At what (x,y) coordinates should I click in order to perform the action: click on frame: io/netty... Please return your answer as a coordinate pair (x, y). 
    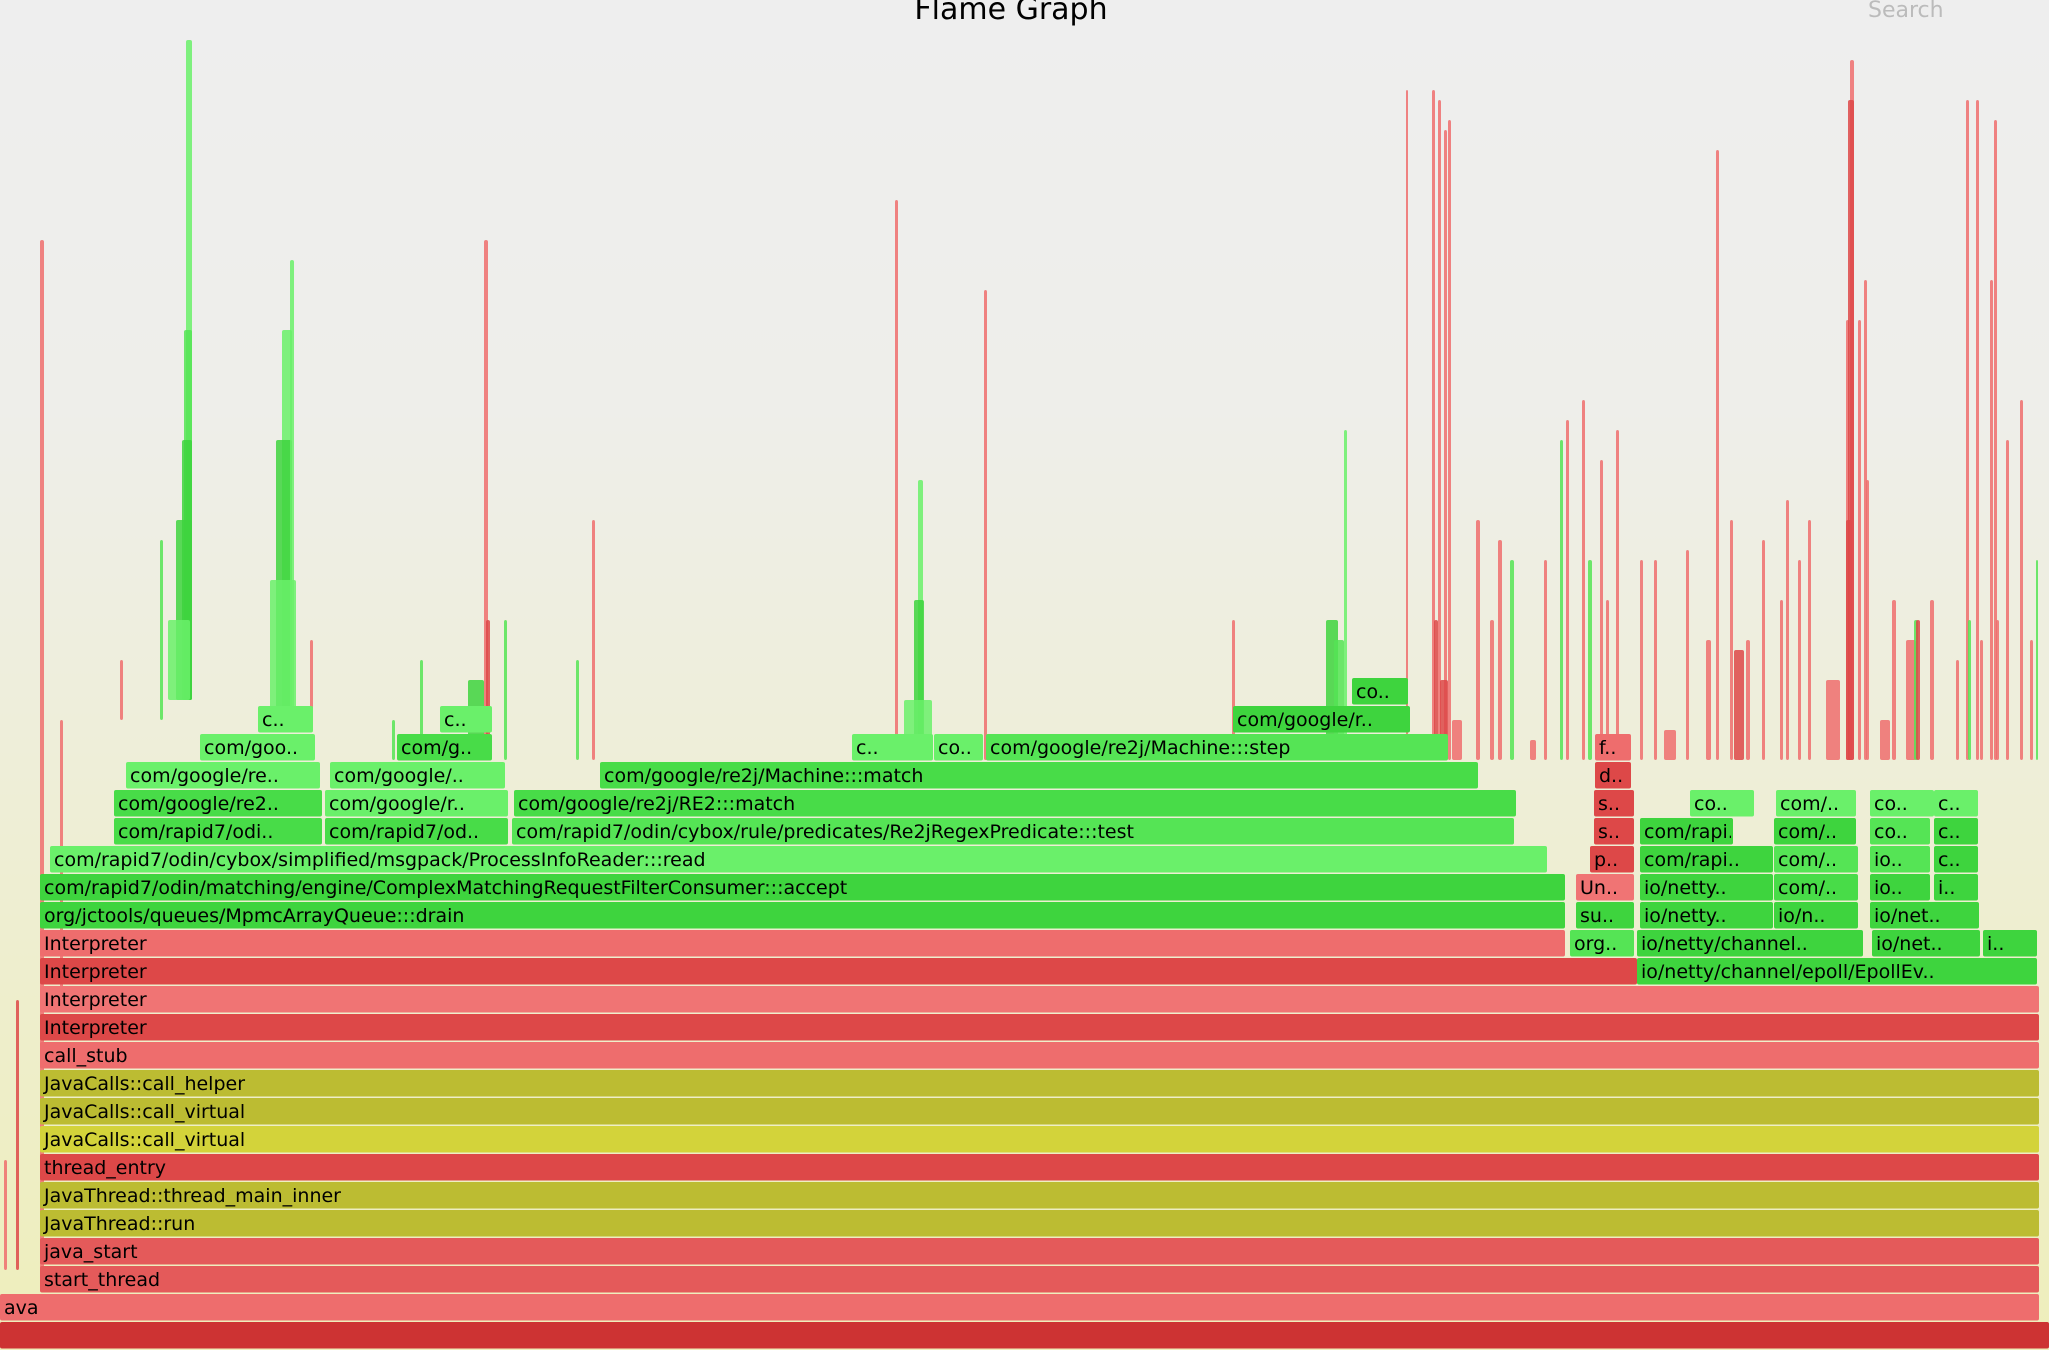
    Looking at the image, I should click on (1706, 915).